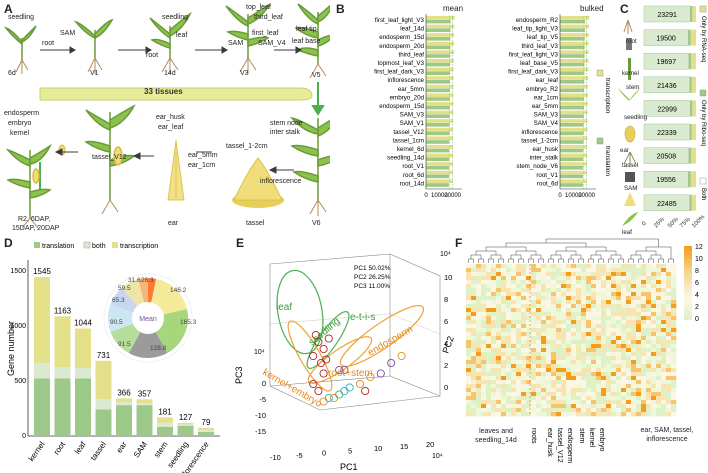 Image resolution: width=708 pixels, height=473 pixels. I want to click on e-exp-y: 10⁴, so click(259, 352).